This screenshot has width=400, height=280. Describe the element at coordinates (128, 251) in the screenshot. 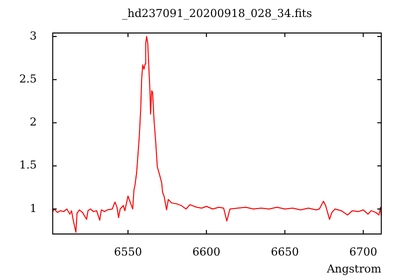

I see `x-tick-label: 6550` at that location.